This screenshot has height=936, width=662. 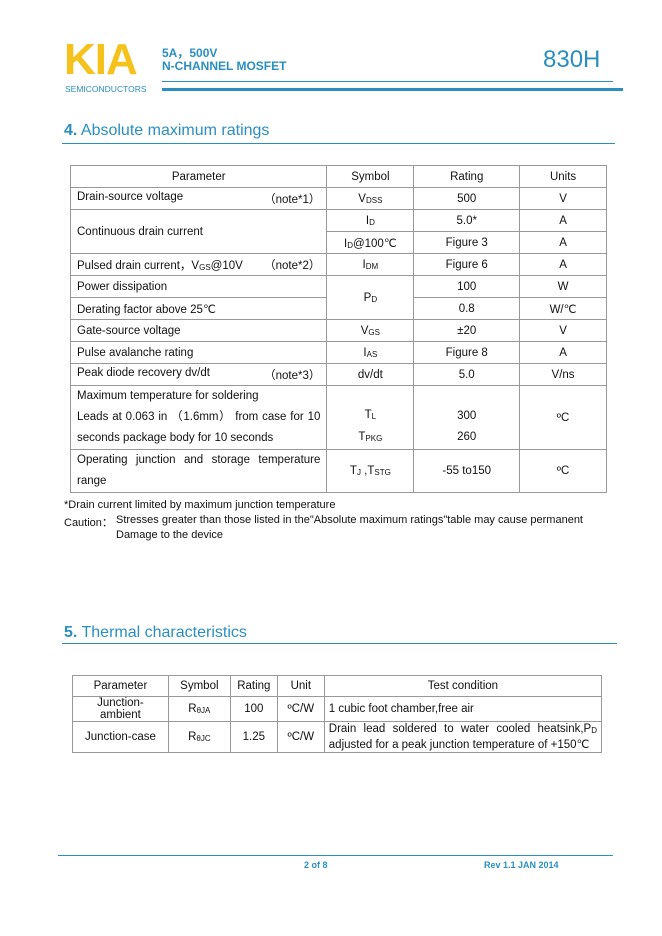 I want to click on header-cell: Units, so click(x=563, y=176).